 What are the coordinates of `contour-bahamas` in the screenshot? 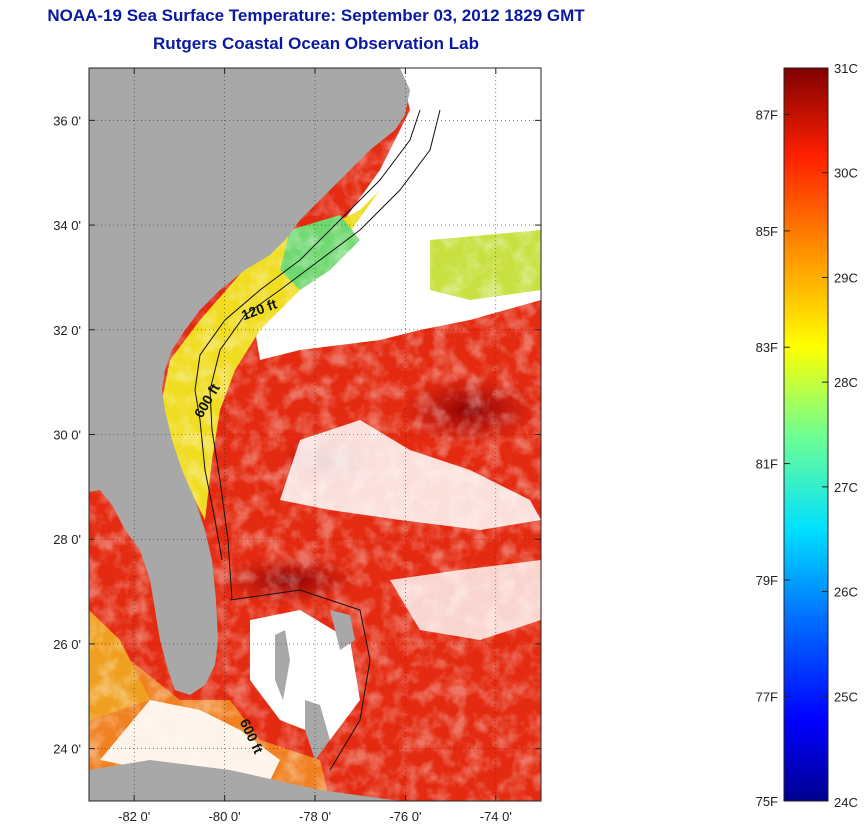 It's located at (300, 680).